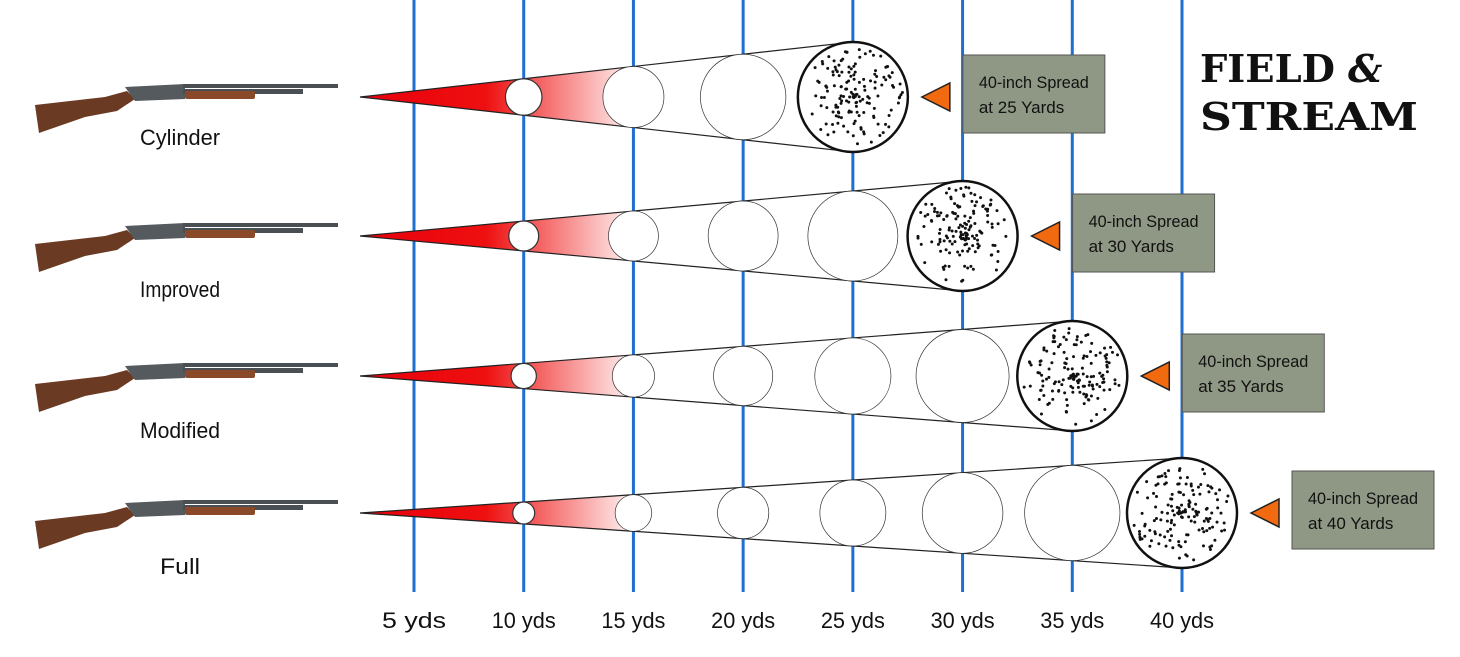 The height and width of the screenshot is (657, 1460). Describe the element at coordinates (1240, 386) in the screenshot. I see `spread-label-line2: at 35 Yards` at that location.